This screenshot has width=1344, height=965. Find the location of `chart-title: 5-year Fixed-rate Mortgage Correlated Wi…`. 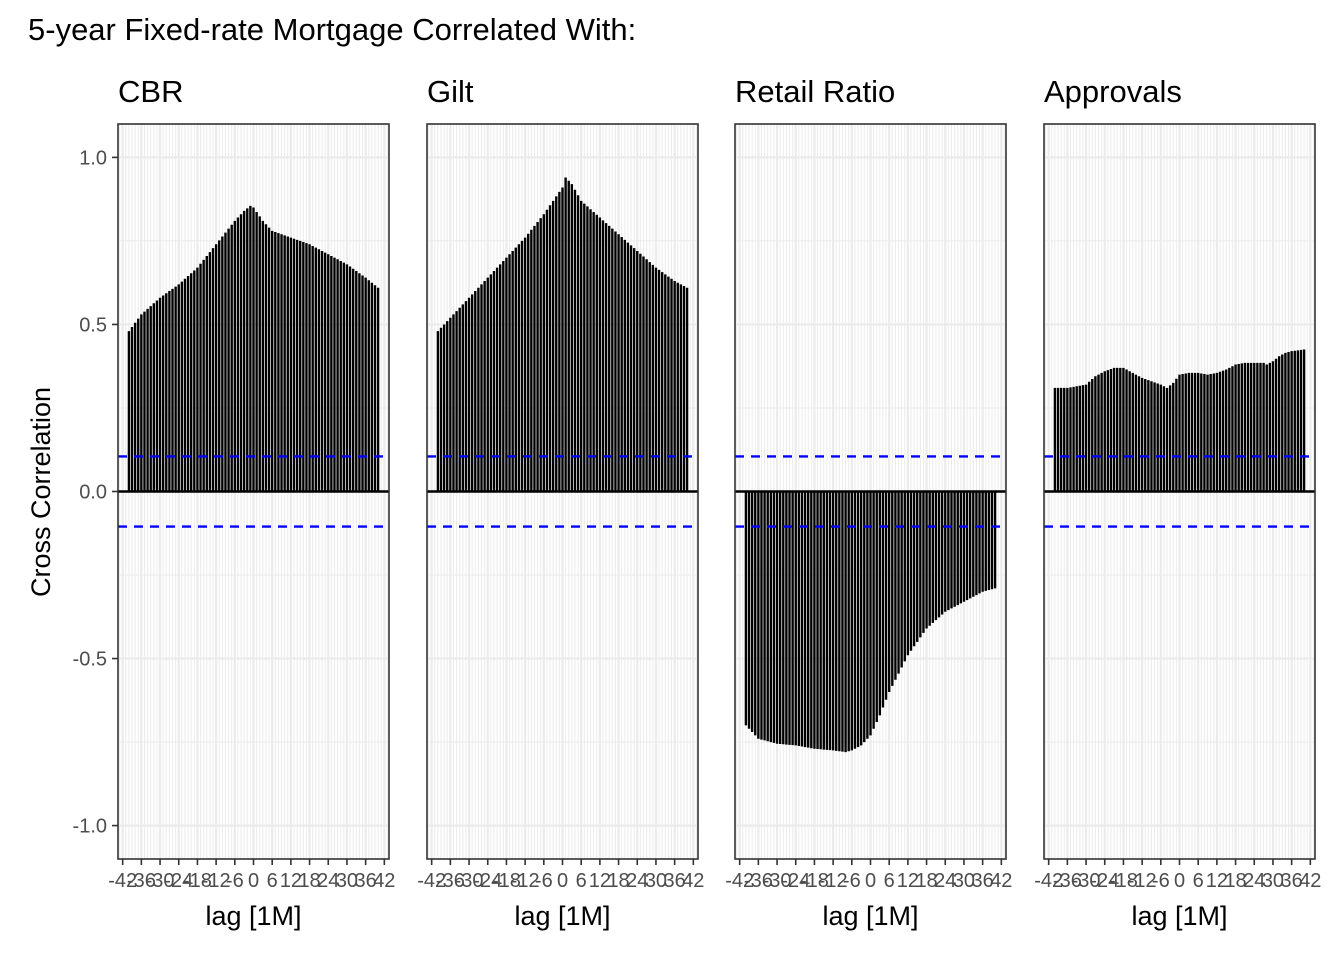

chart-title: 5-year Fixed-rate Mortgage Correlated Wi… is located at coordinates (332, 29).